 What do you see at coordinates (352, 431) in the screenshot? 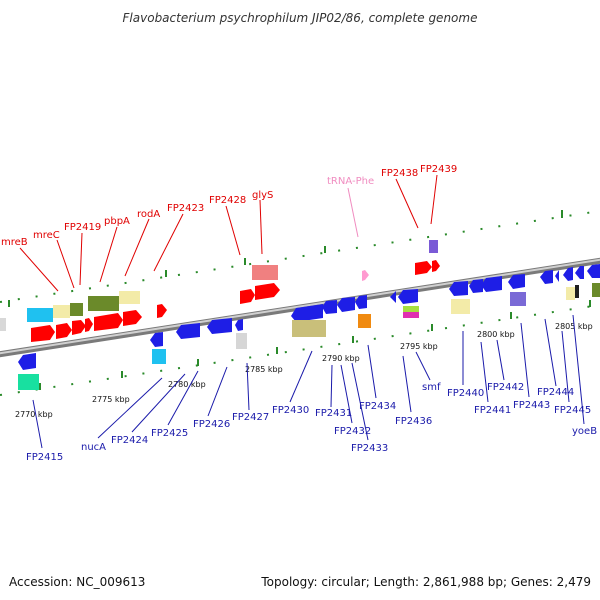
I see `gene-label-FP2432: FP2432` at bounding box center [352, 431].